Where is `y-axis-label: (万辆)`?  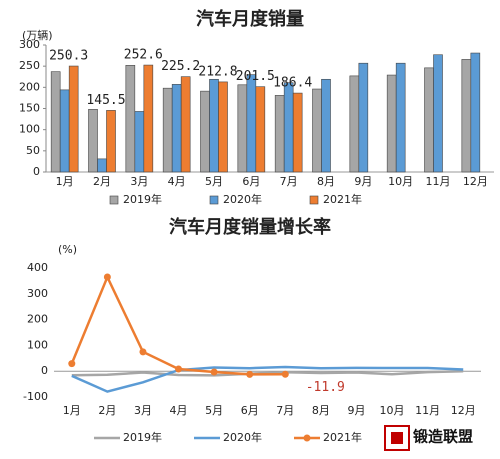 y-axis-label: (万辆) is located at coordinates (37, 35).